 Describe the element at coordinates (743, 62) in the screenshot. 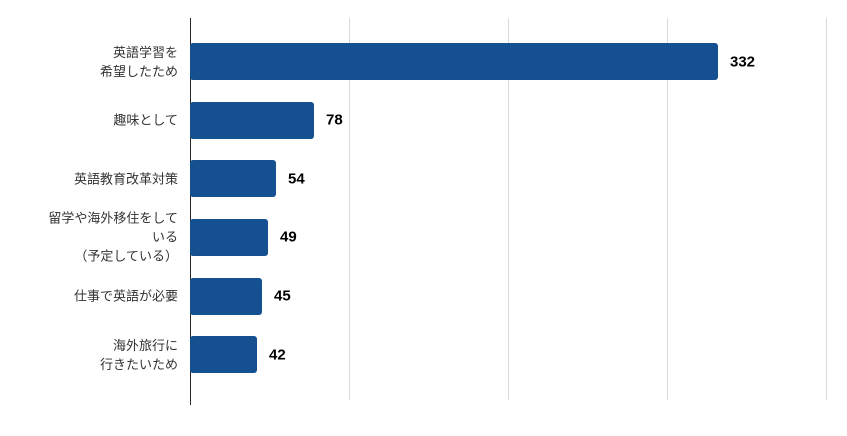

I see `value-label: 332` at that location.